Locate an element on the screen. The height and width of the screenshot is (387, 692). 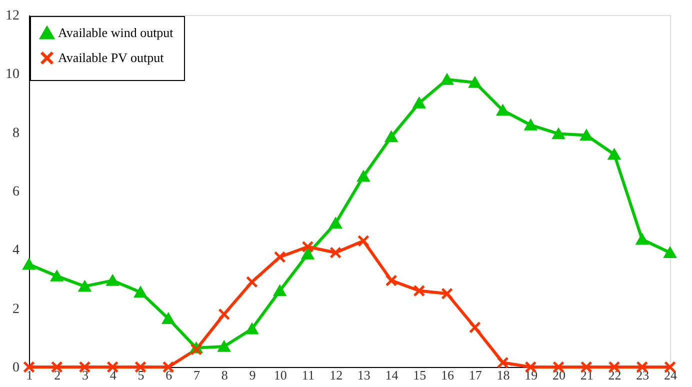
legend-label: Available wind output is located at coordinates (116, 32).